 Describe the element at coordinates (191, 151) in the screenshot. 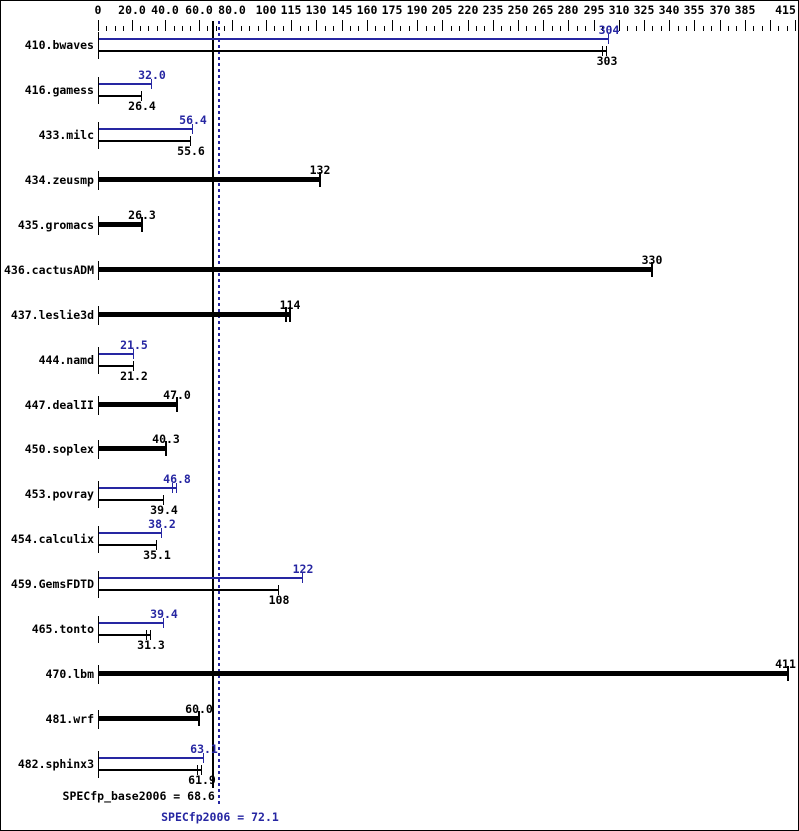

I see `base-value-label: 55.6` at that location.